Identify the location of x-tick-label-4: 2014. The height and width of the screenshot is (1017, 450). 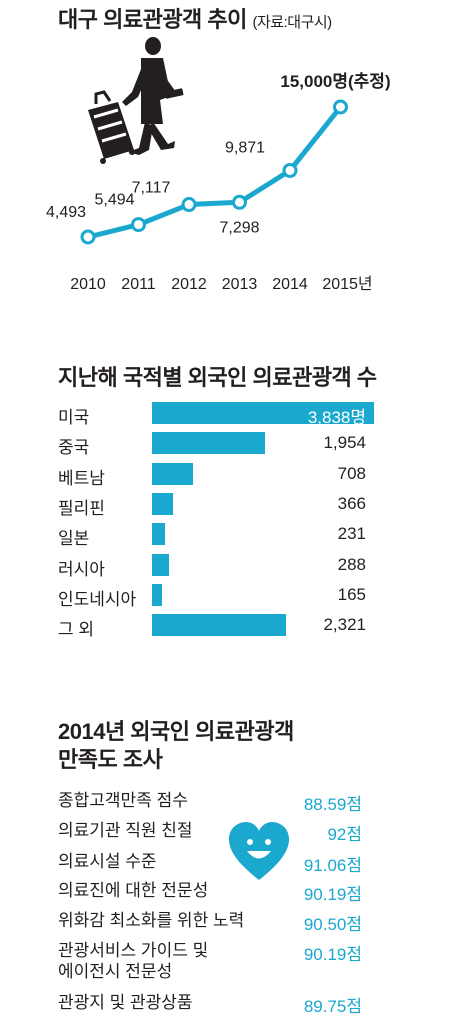
(290, 284).